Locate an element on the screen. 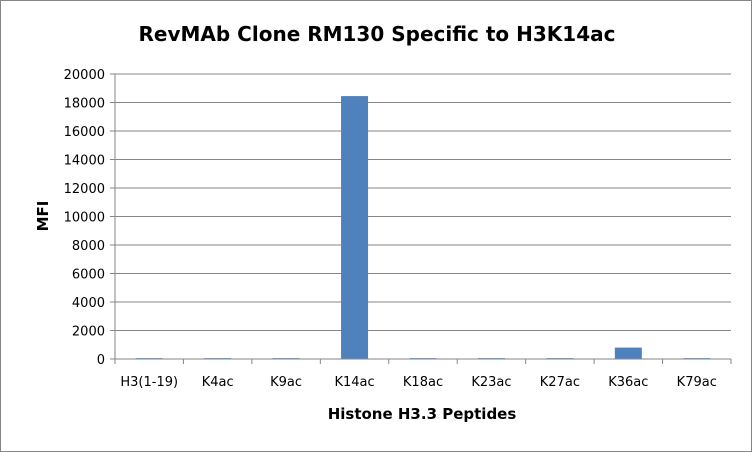 The height and width of the screenshot is (452, 752). x-tick-label: K23ac is located at coordinates (491, 382).